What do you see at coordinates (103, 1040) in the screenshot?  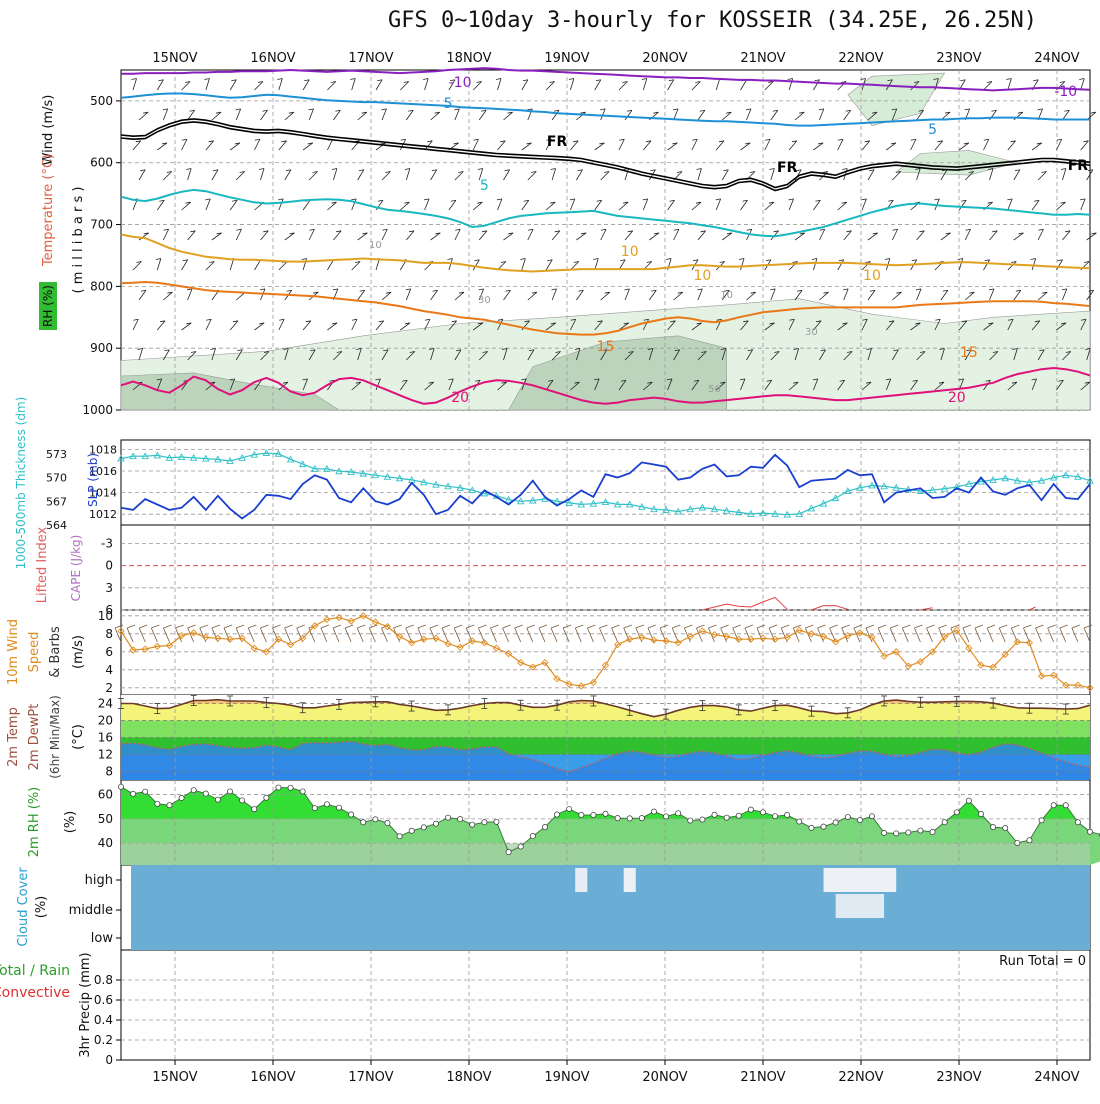 I see `precip-tick-label: 0.2` at bounding box center [103, 1040].